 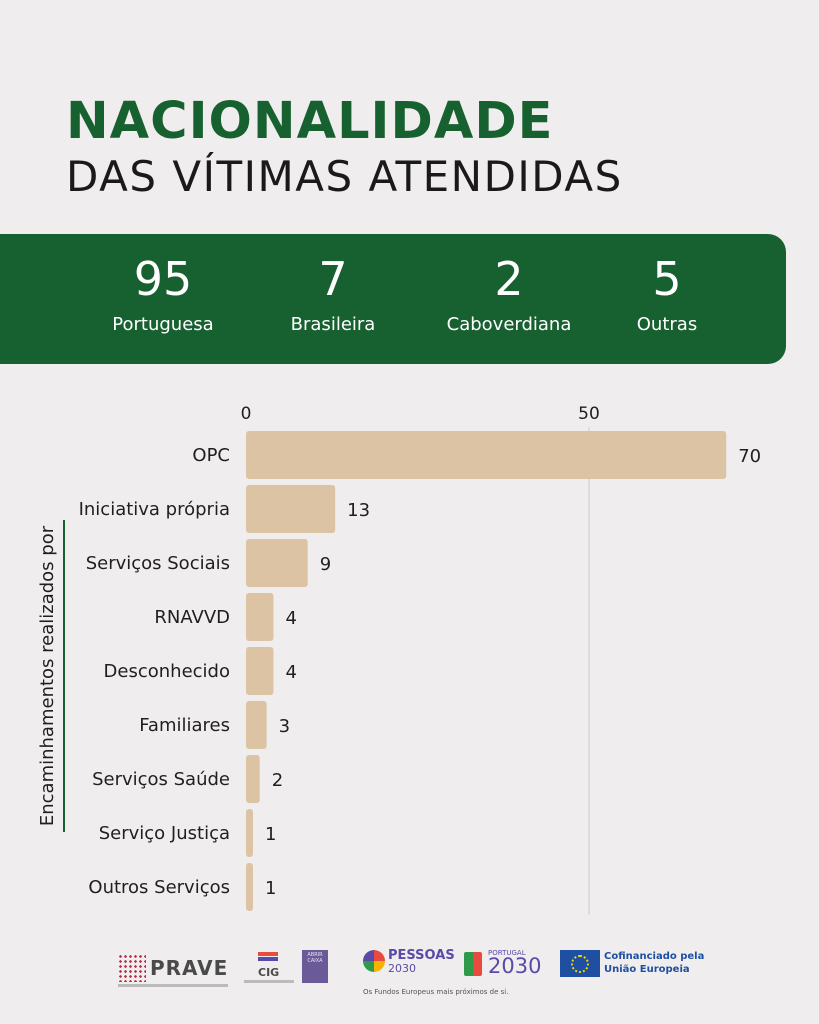 I want to click on stat-portuguesa: 95 Portuguesa, so click(x=163, y=293).